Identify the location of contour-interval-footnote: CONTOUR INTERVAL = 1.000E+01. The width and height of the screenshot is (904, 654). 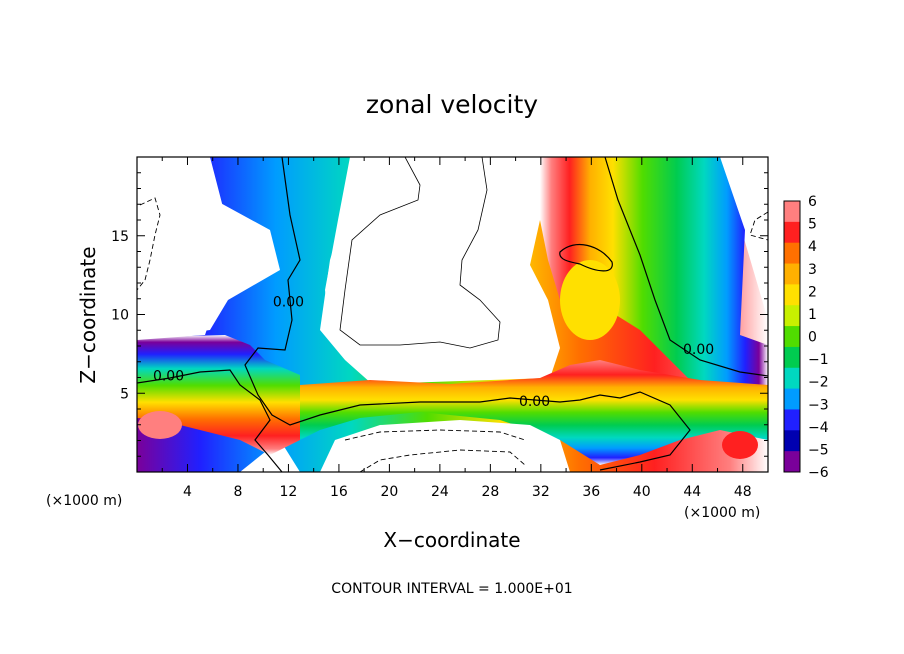
(451, 589).